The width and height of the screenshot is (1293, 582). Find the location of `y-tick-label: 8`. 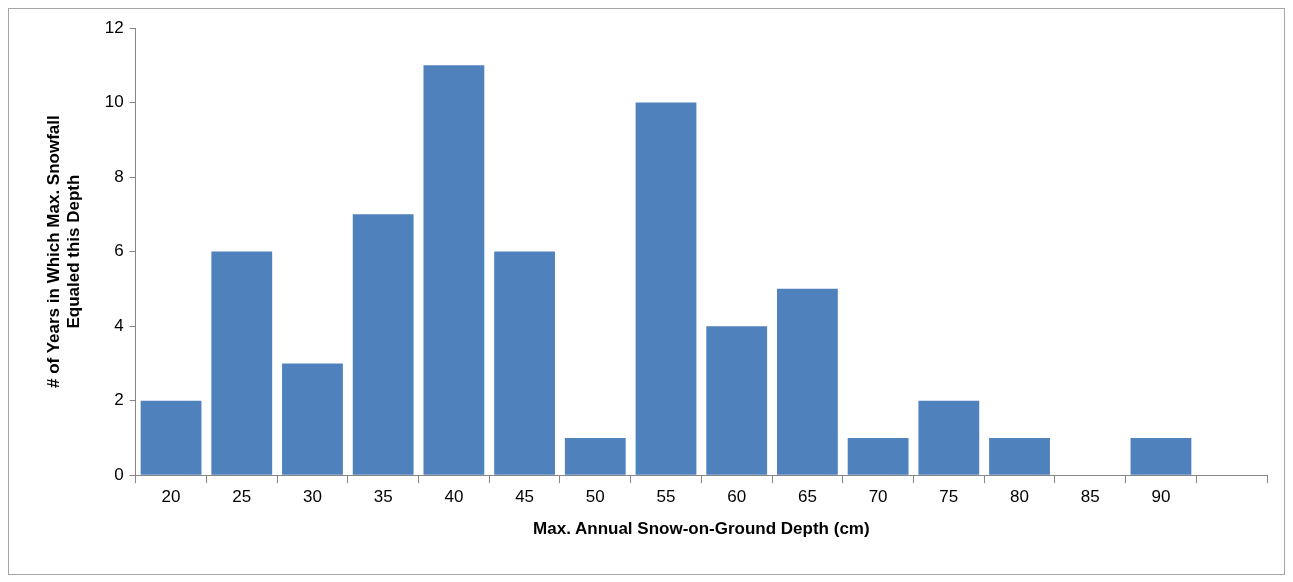

y-tick-label: 8 is located at coordinates (119, 176).